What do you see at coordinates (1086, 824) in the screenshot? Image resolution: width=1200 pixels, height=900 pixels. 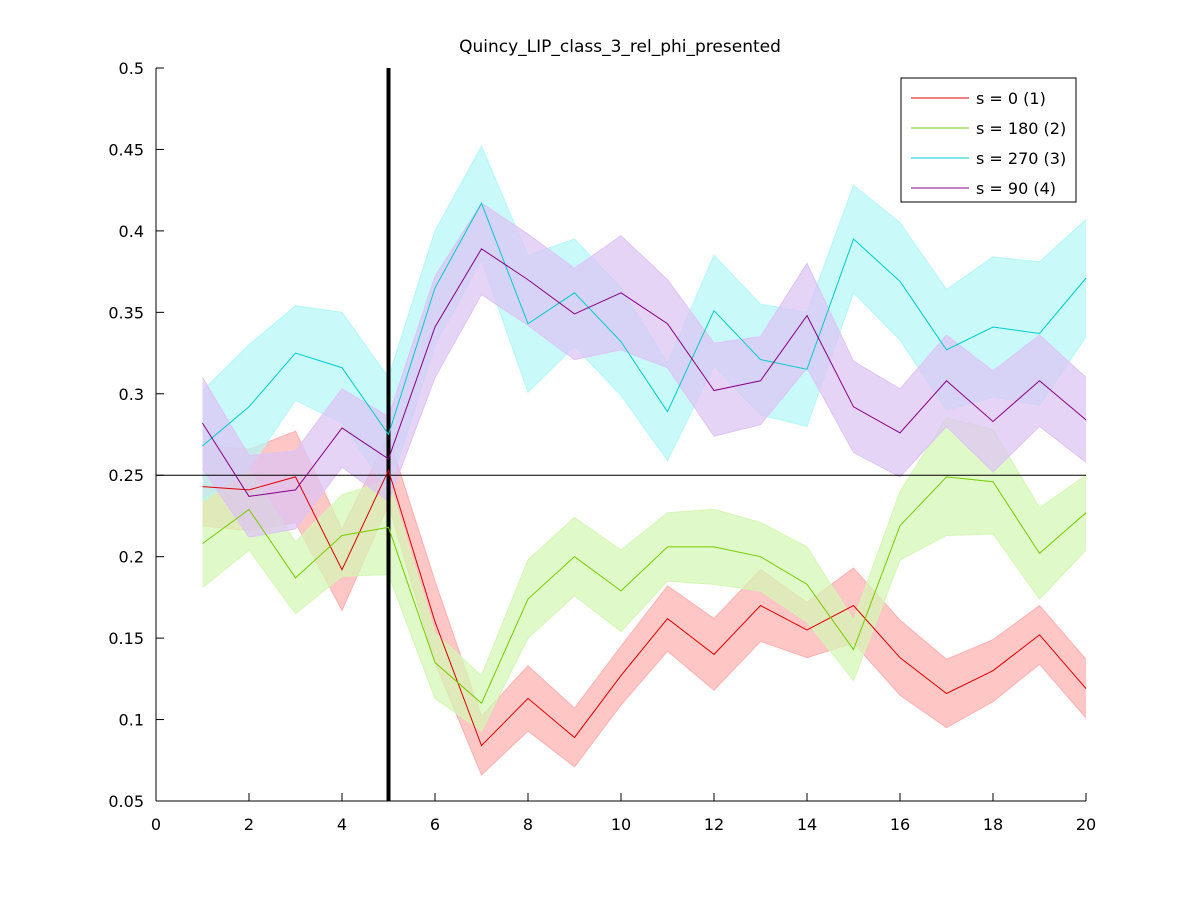 I see `x-tick-label: 20` at bounding box center [1086, 824].